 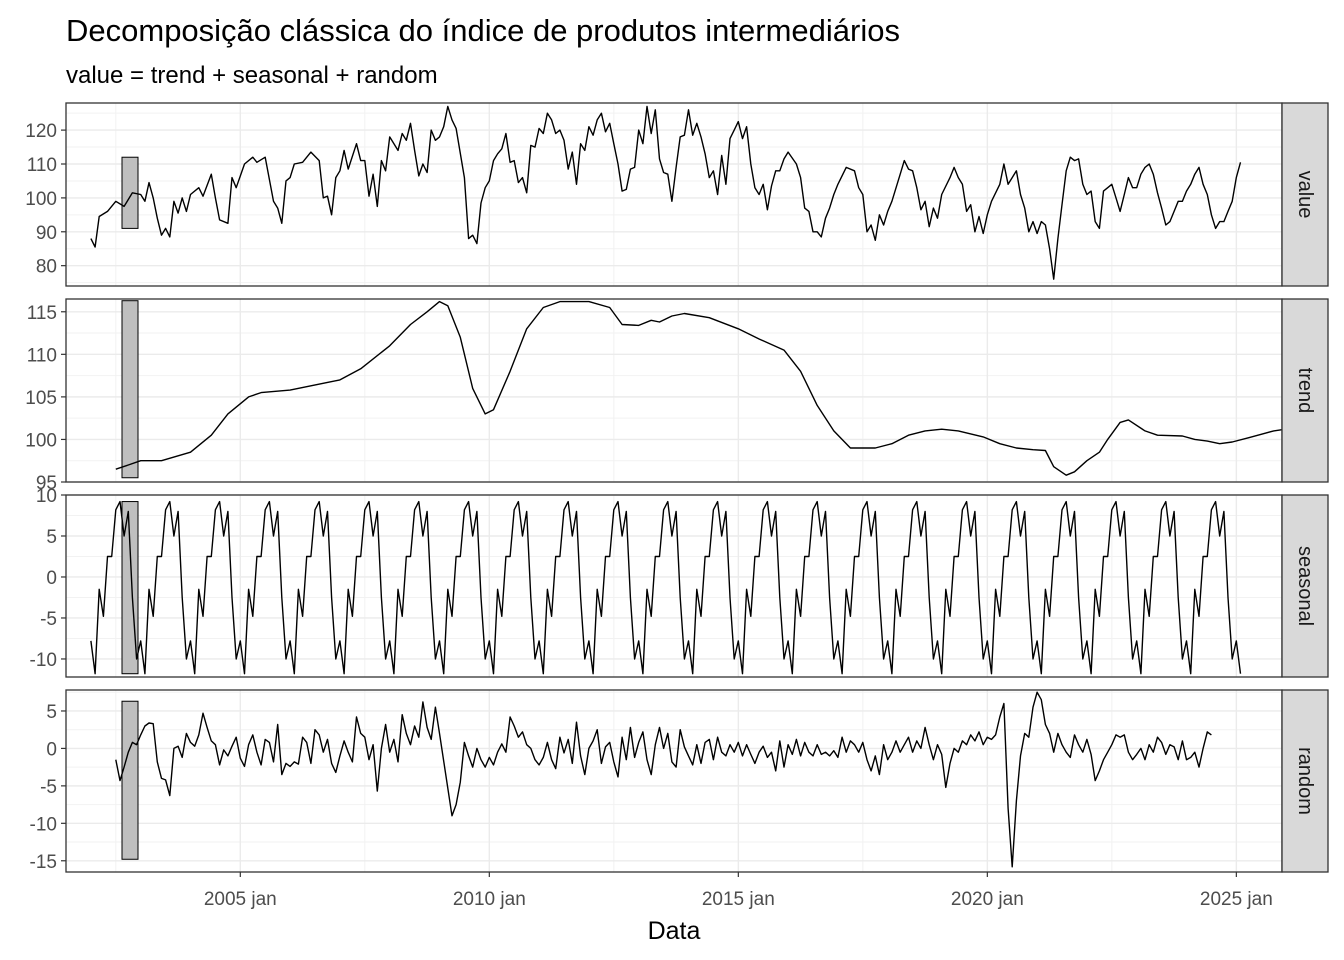 I want to click on x-tick-label: 2015 jan, so click(x=738, y=899).